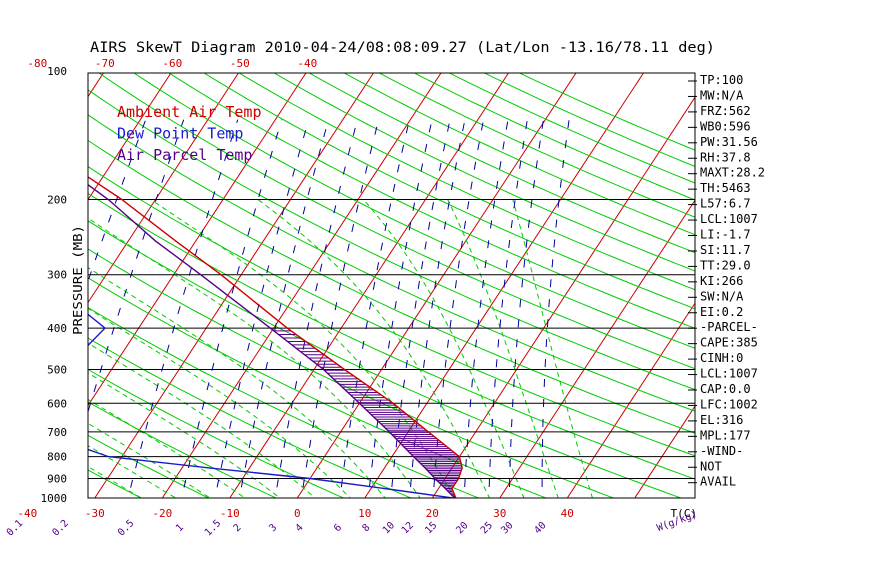 The width and height of the screenshot is (870, 564). Describe the element at coordinates (408, 528) in the screenshot. I see `mixing-ratio-tick-label: 12` at that location.